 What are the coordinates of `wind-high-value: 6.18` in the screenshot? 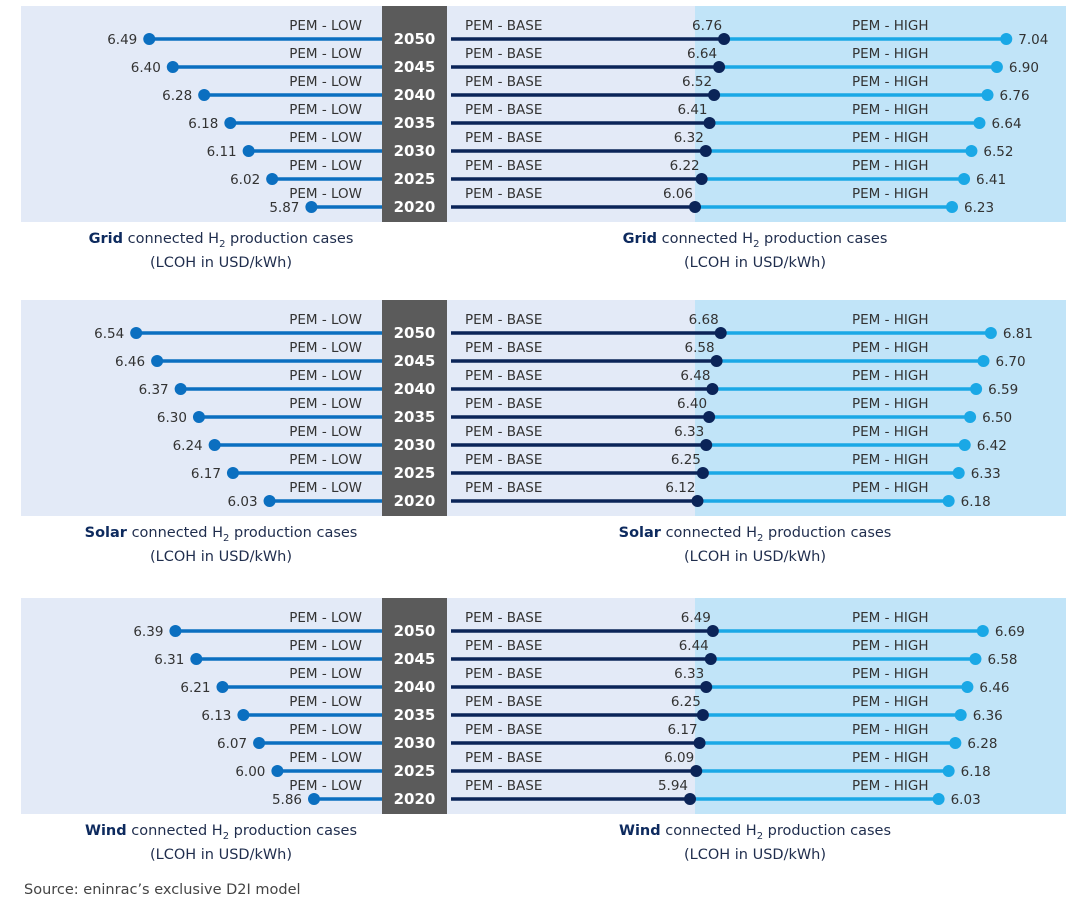 It's located at (976, 772).